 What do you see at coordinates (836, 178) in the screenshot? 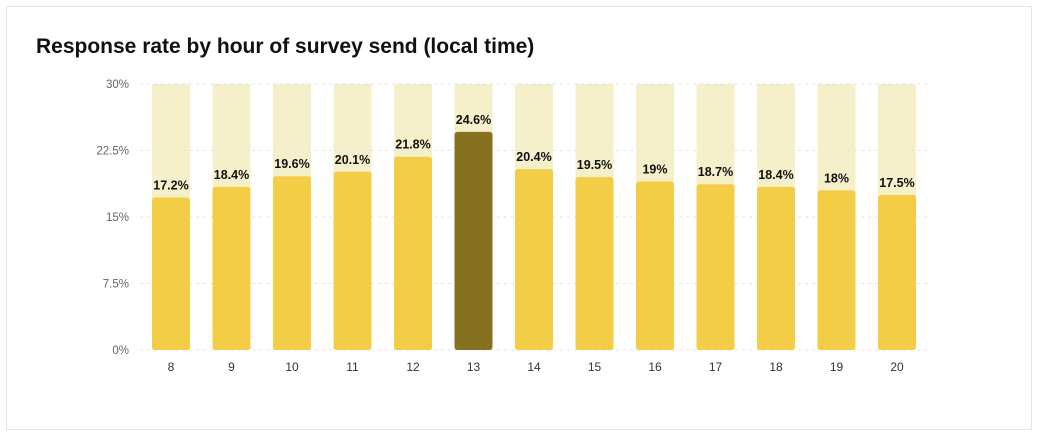
I see `bar-value-label: 18%` at bounding box center [836, 178].